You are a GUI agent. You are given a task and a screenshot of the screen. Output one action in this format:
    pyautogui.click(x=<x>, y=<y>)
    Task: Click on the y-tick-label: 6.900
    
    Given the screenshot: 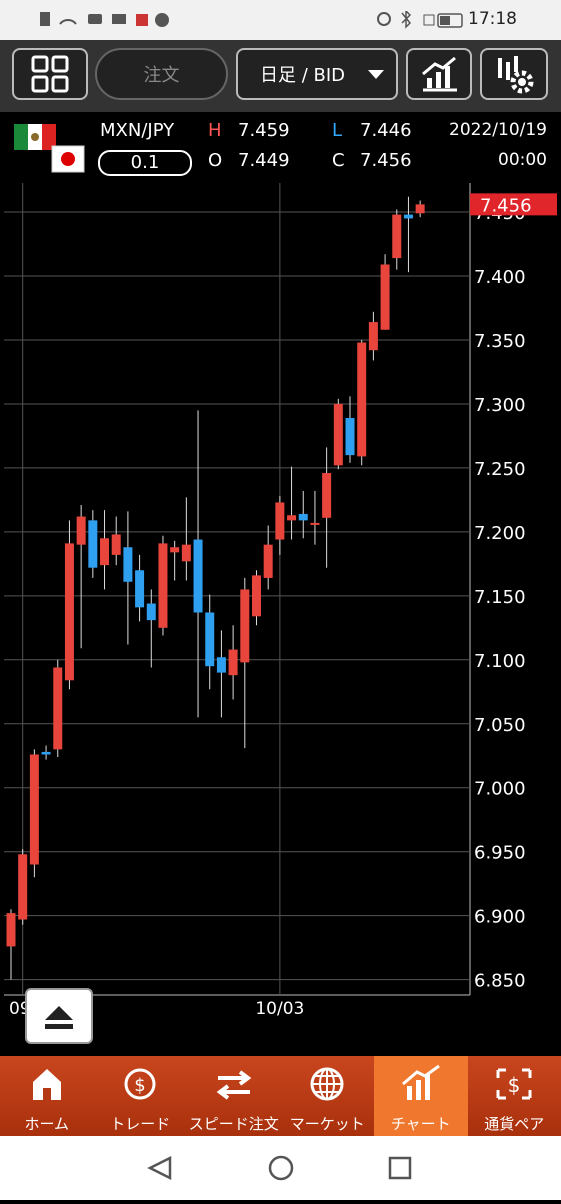 What is the action you would take?
    pyautogui.click(x=500, y=917)
    